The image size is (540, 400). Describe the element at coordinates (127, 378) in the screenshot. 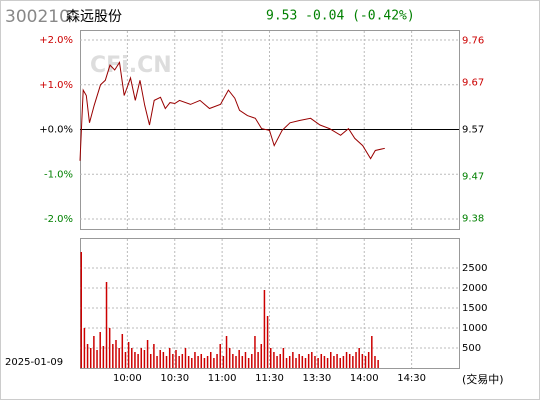

I see `x-tick-label: 10:00` at that location.